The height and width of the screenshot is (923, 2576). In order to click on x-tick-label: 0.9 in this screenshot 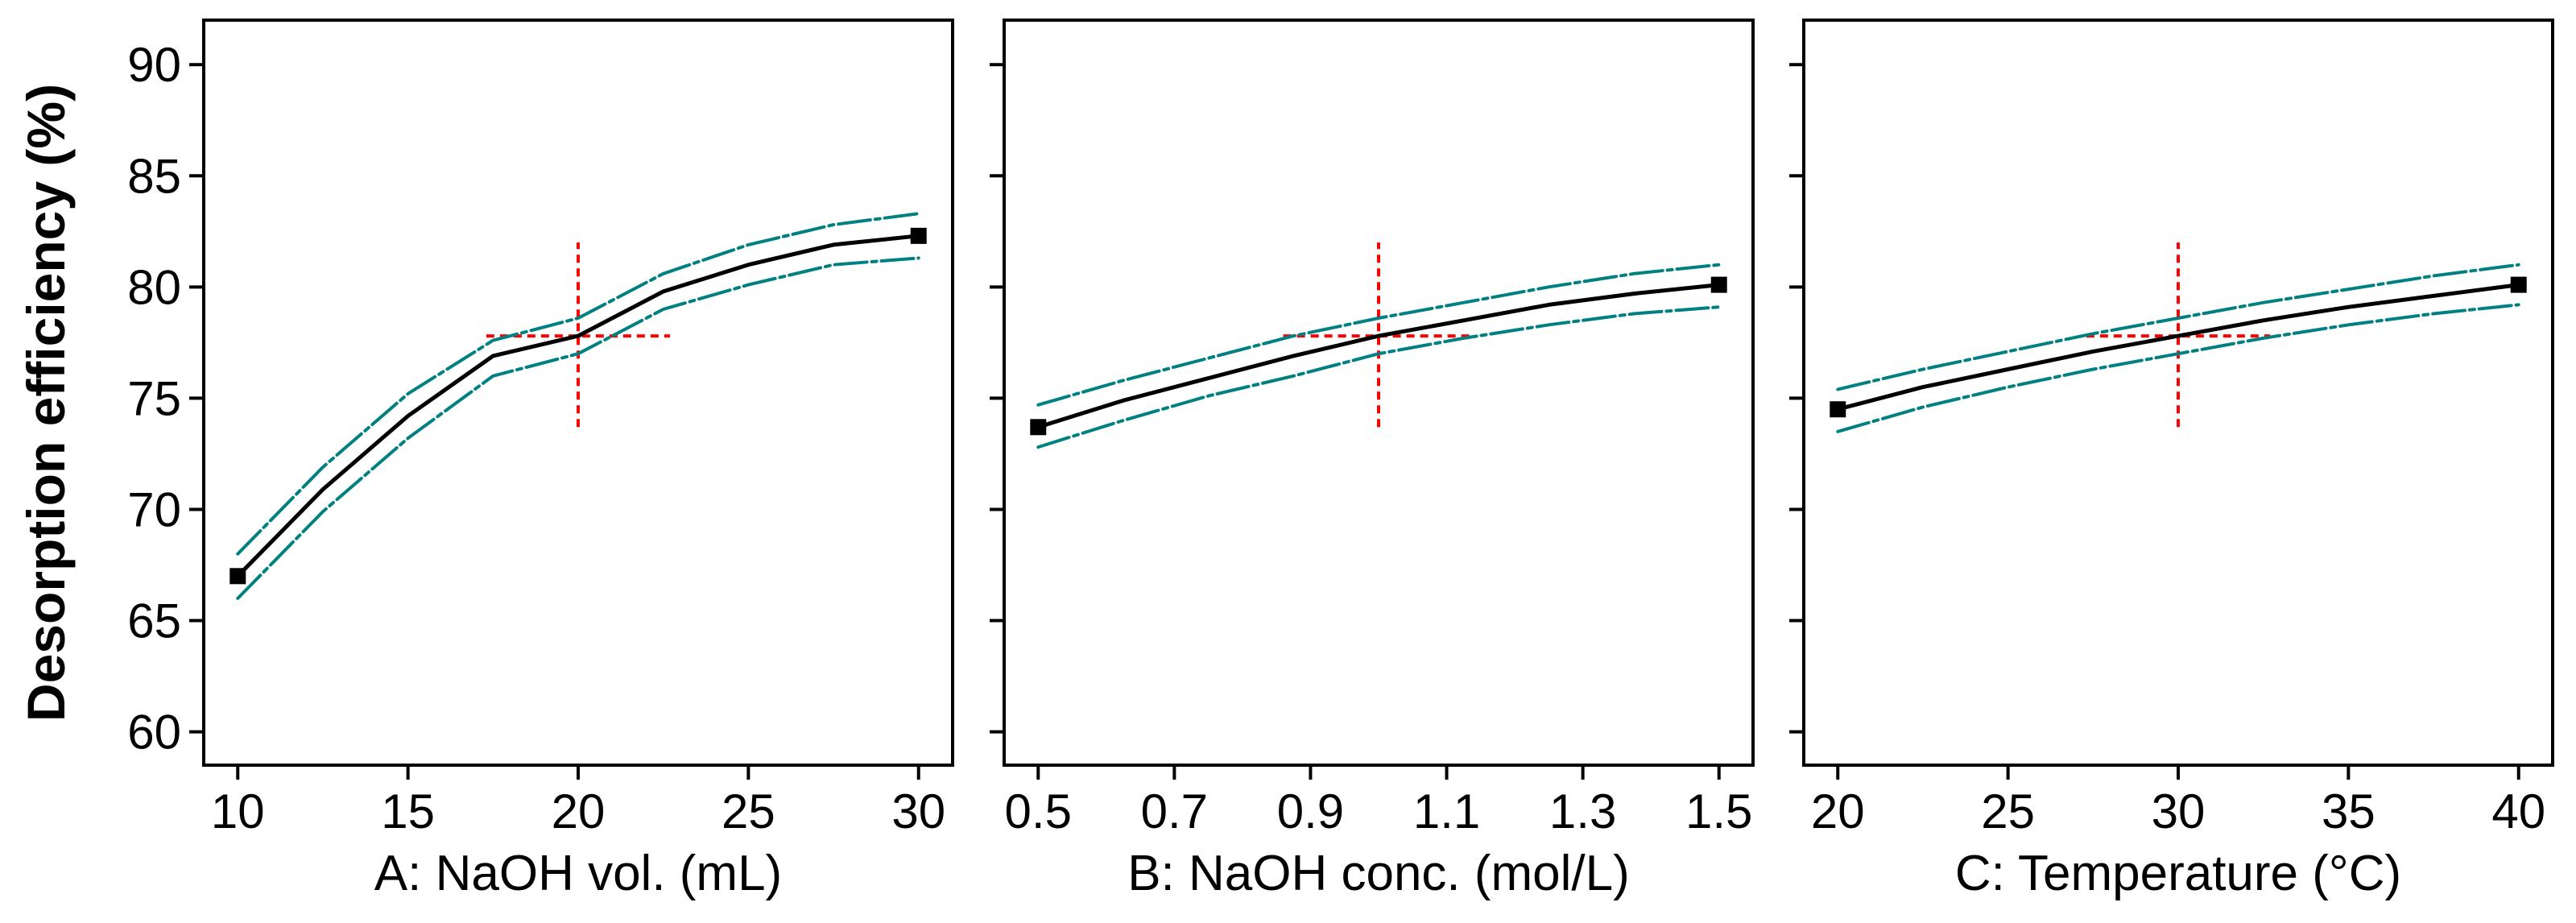, I will do `click(1310, 811)`.